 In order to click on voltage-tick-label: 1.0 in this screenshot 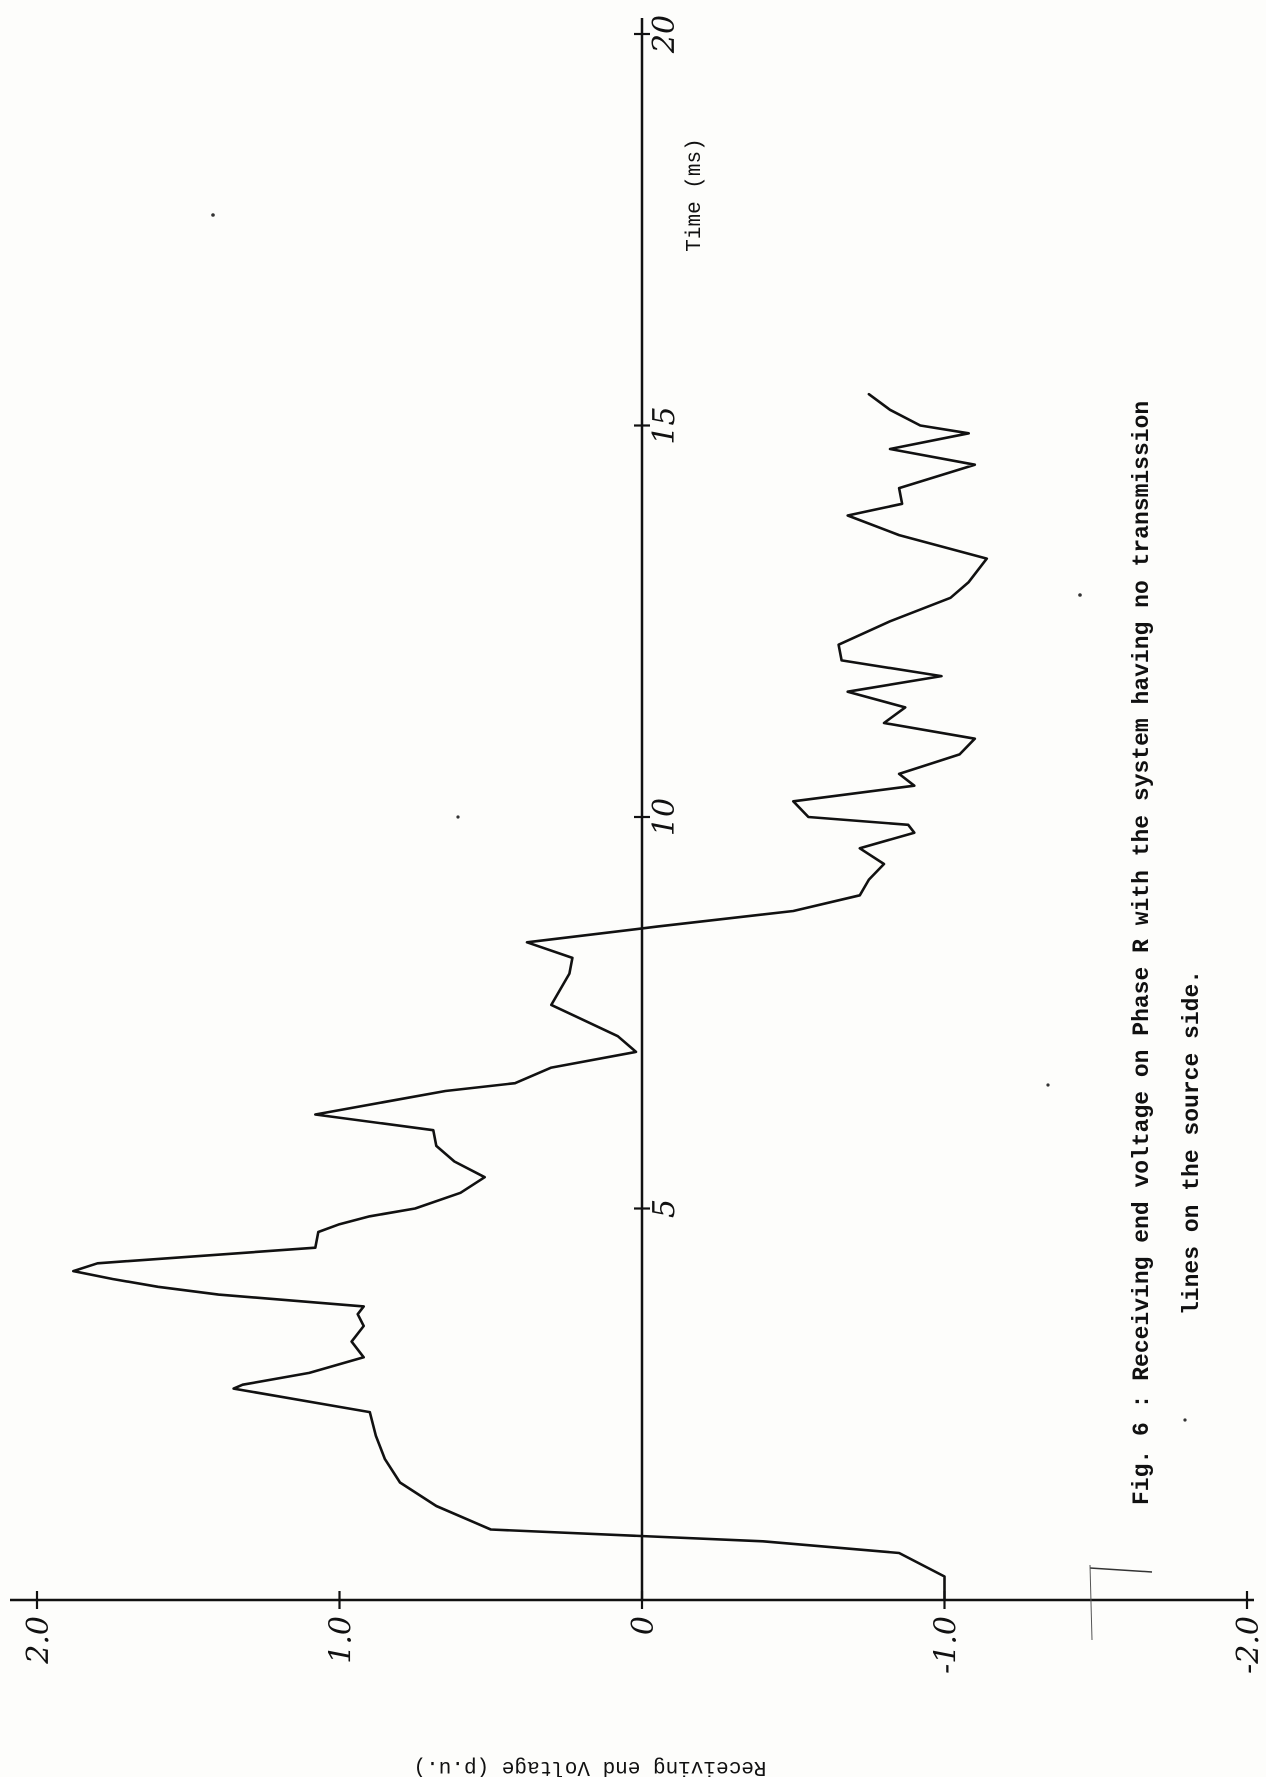, I will do `click(341, 1640)`.